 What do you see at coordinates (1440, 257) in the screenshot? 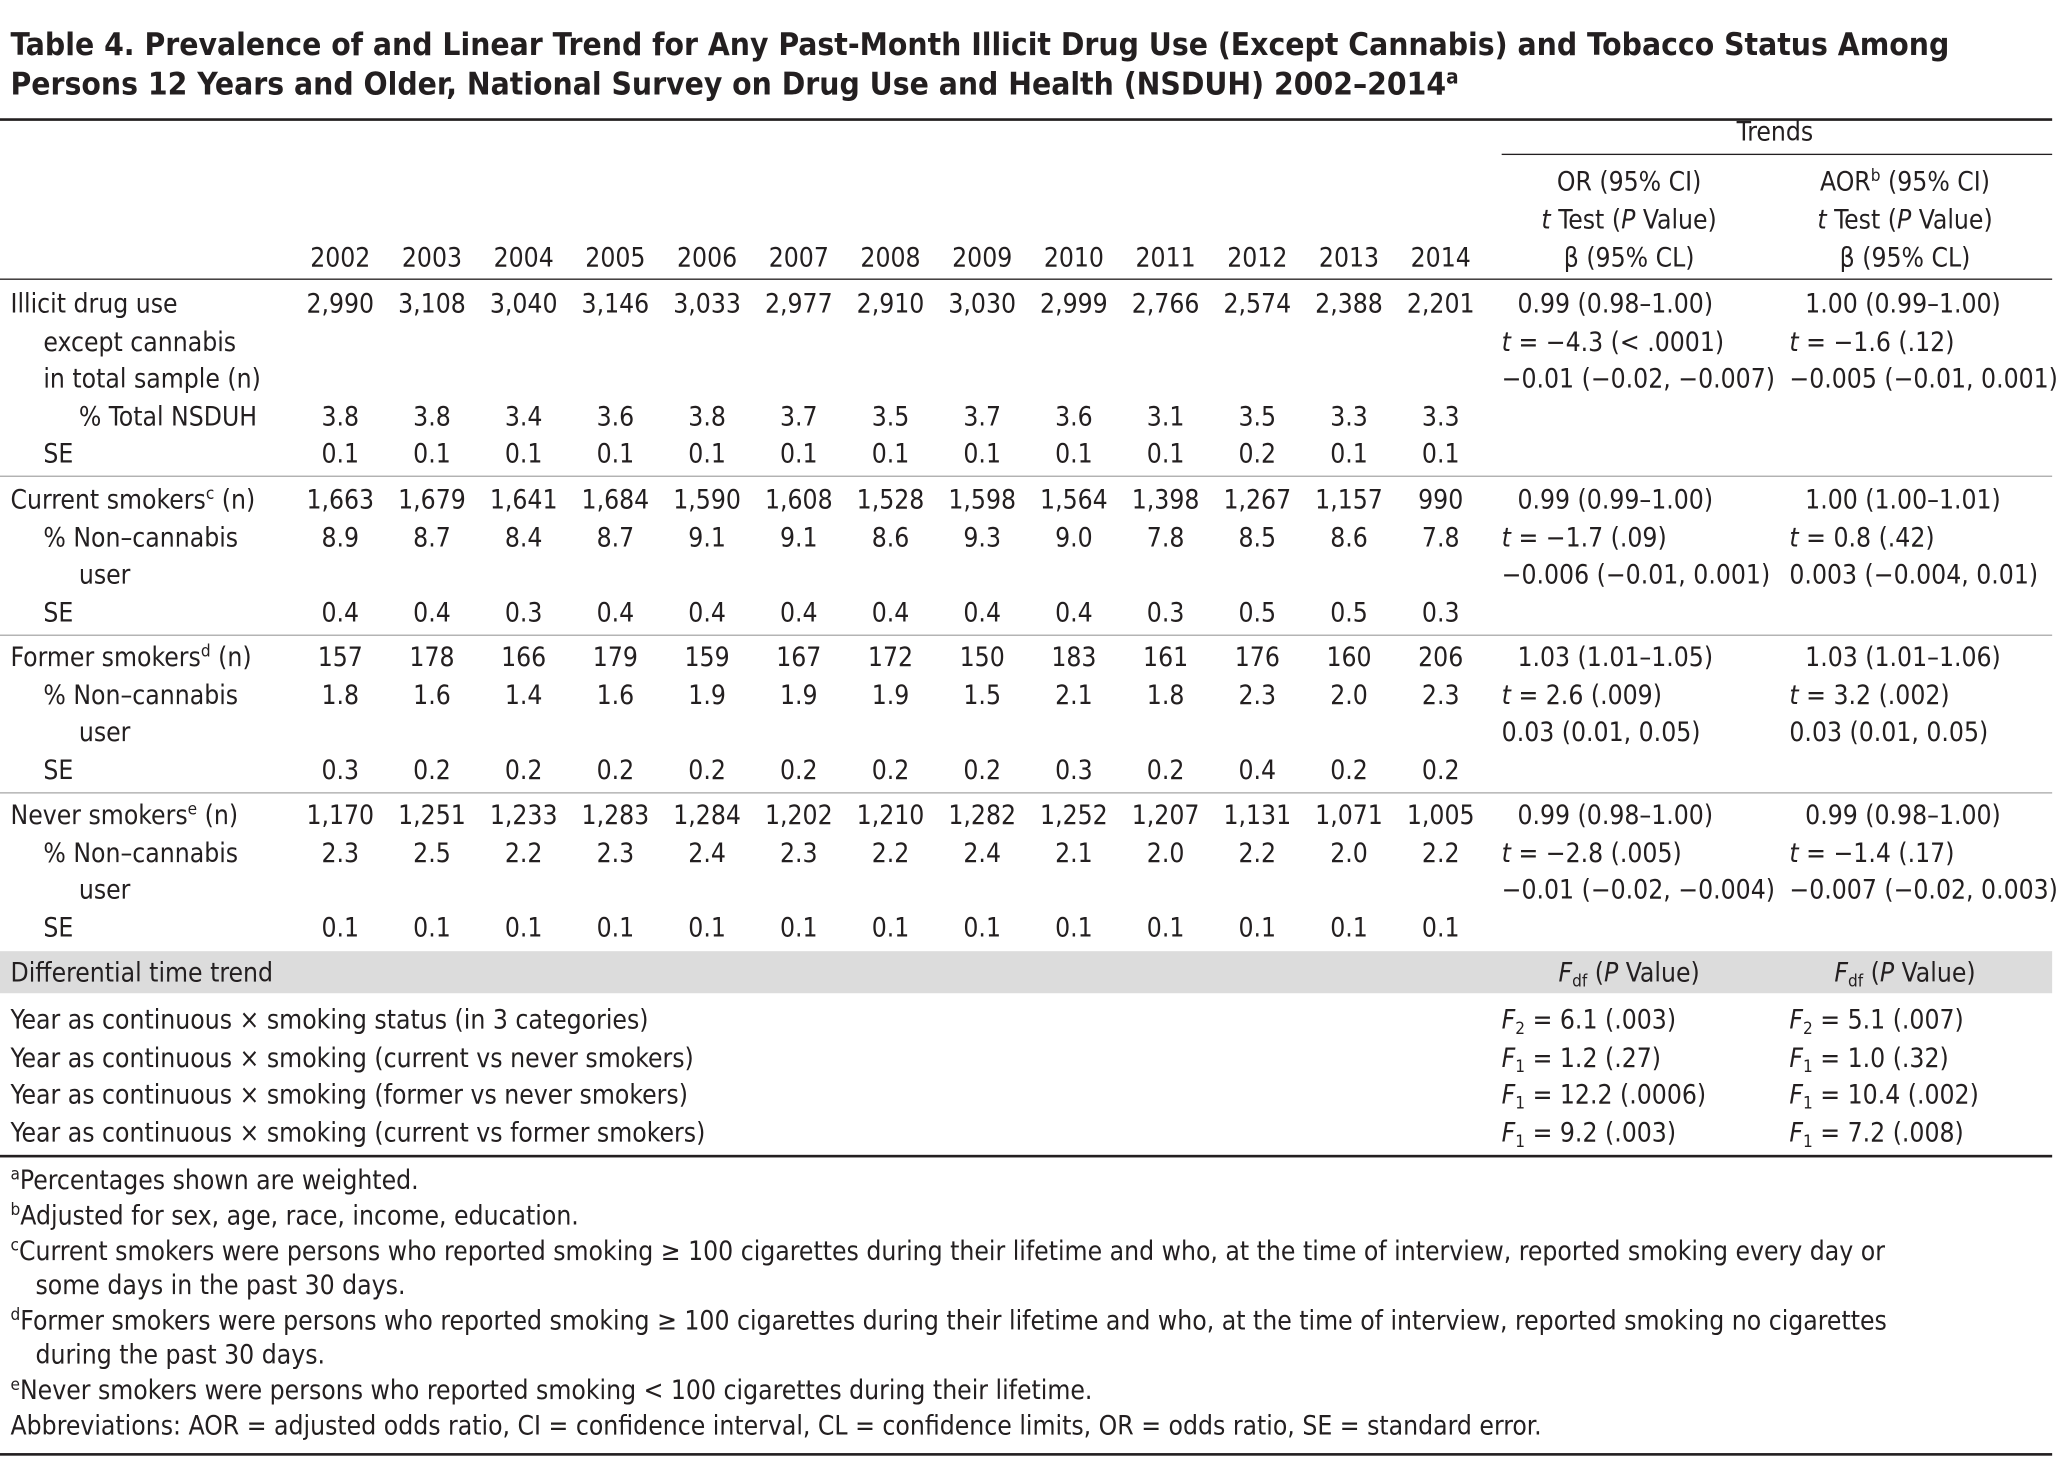
I see `year-header: 2014` at bounding box center [1440, 257].